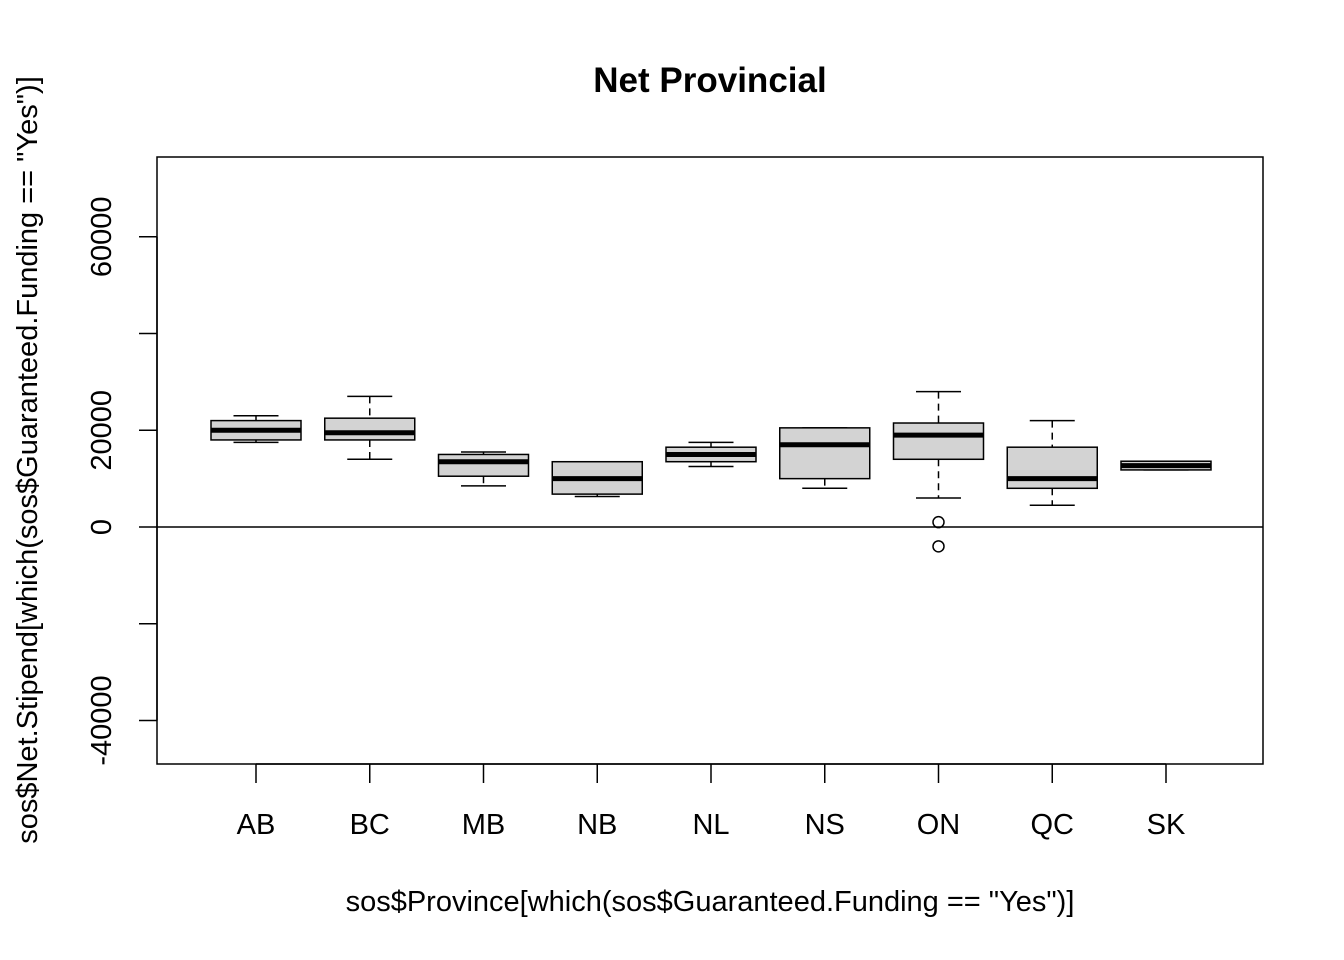  I want to click on y-tick-label: 60000, so click(102, 236).